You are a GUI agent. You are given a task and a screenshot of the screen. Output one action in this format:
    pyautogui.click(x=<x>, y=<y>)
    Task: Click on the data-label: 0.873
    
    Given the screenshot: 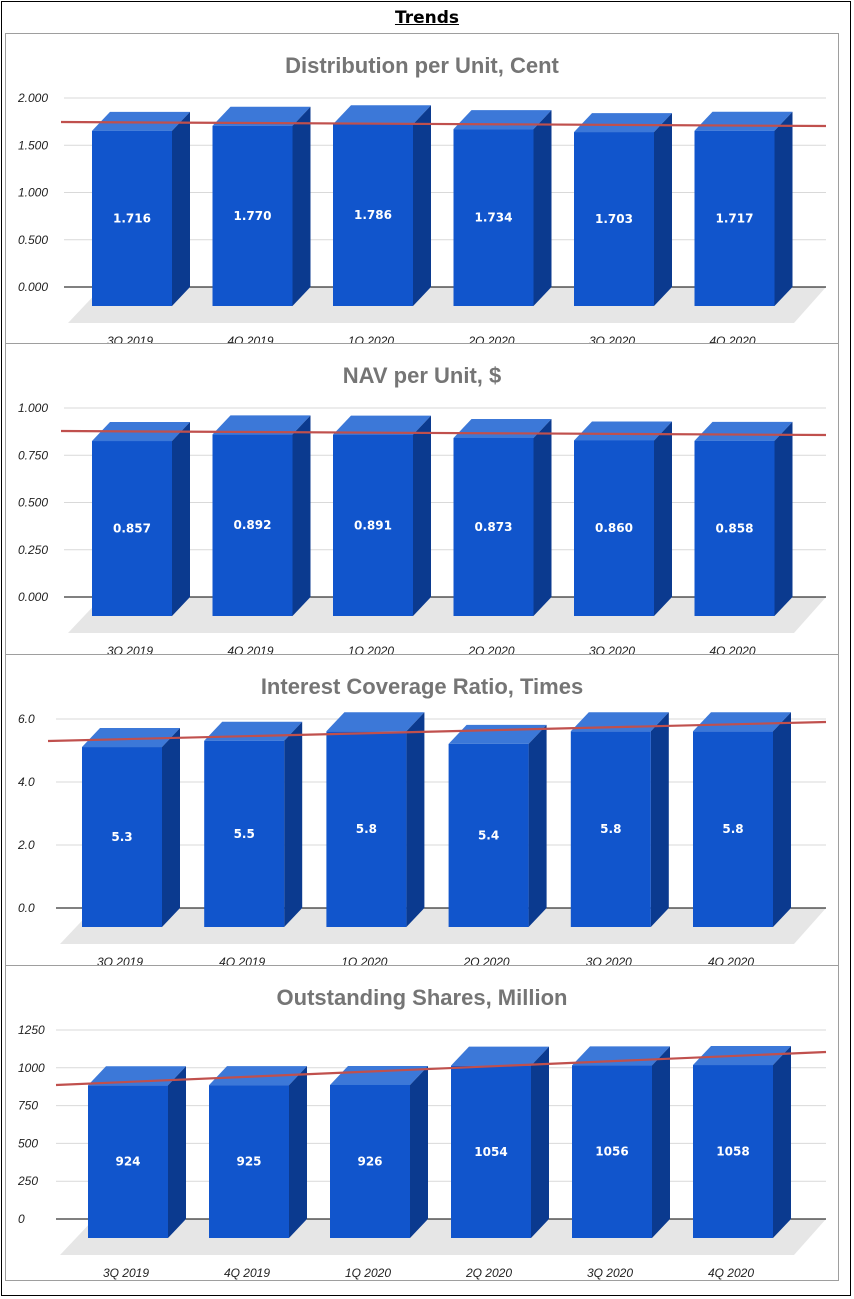 What is the action you would take?
    pyautogui.click(x=494, y=527)
    